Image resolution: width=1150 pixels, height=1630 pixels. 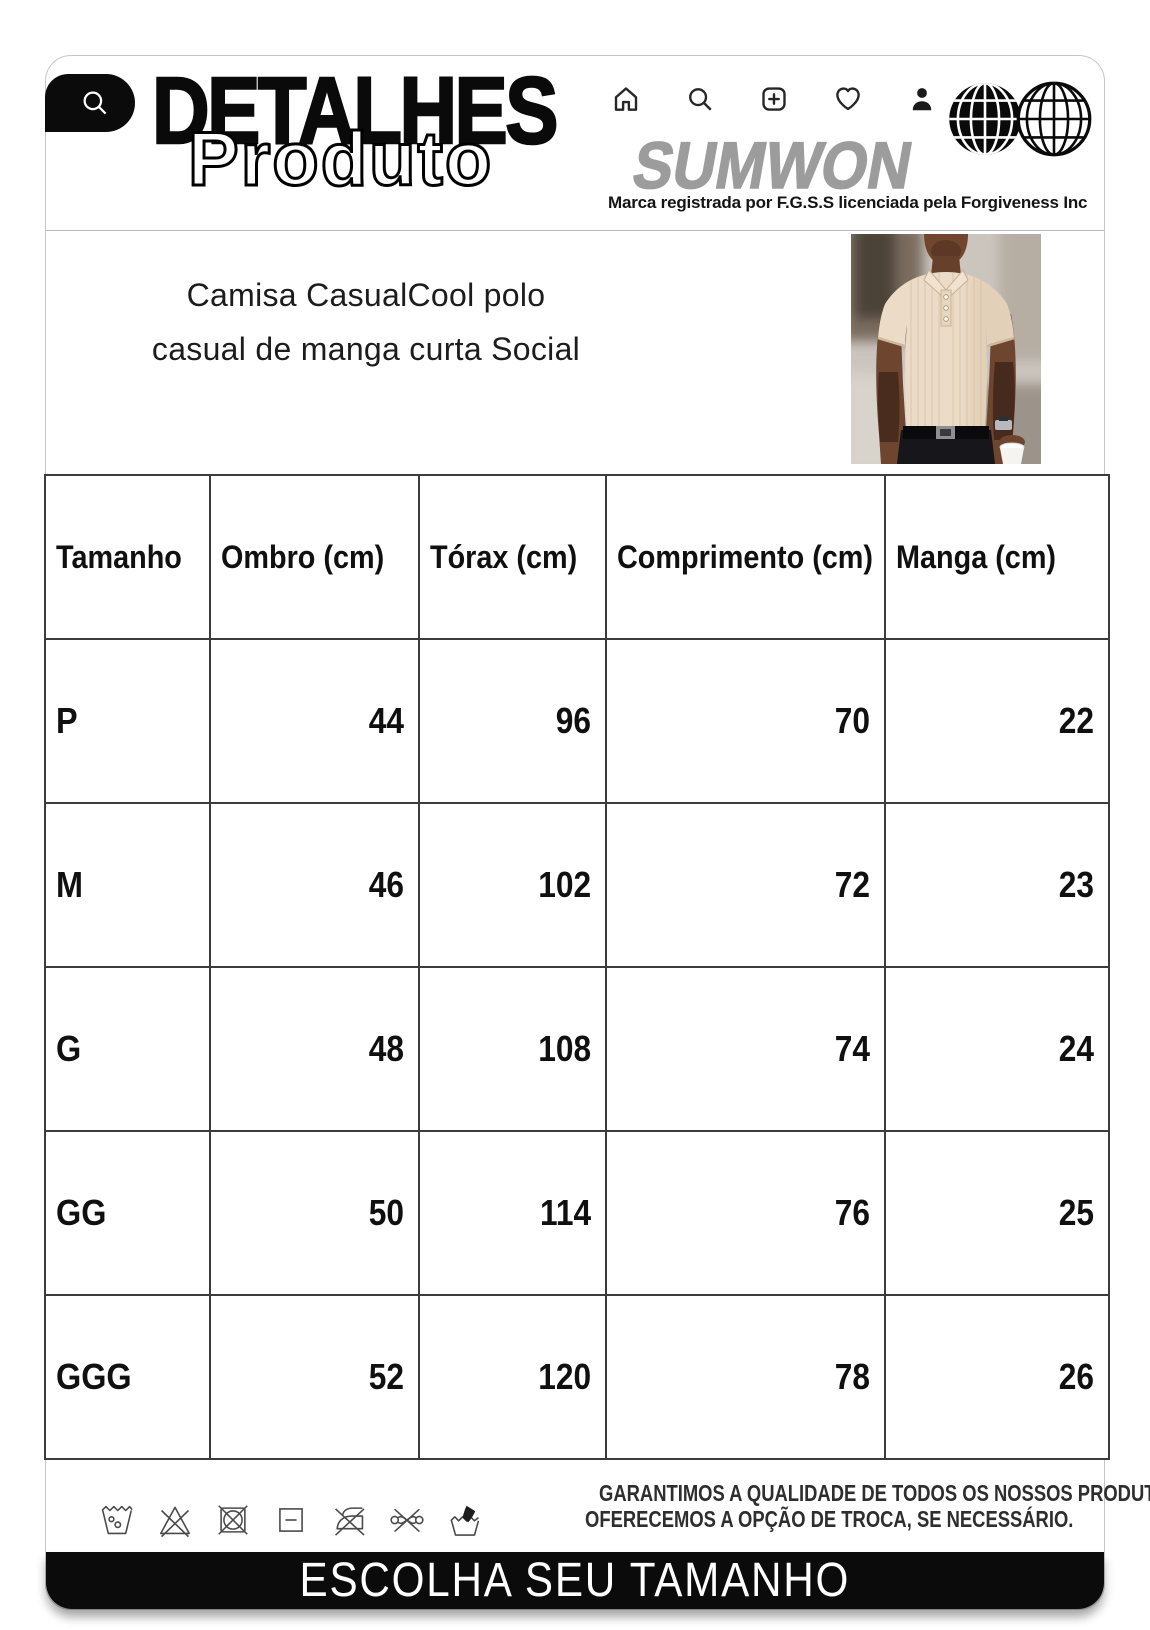 What do you see at coordinates (1076, 1376) in the screenshot?
I see `manga-value: 26` at bounding box center [1076, 1376].